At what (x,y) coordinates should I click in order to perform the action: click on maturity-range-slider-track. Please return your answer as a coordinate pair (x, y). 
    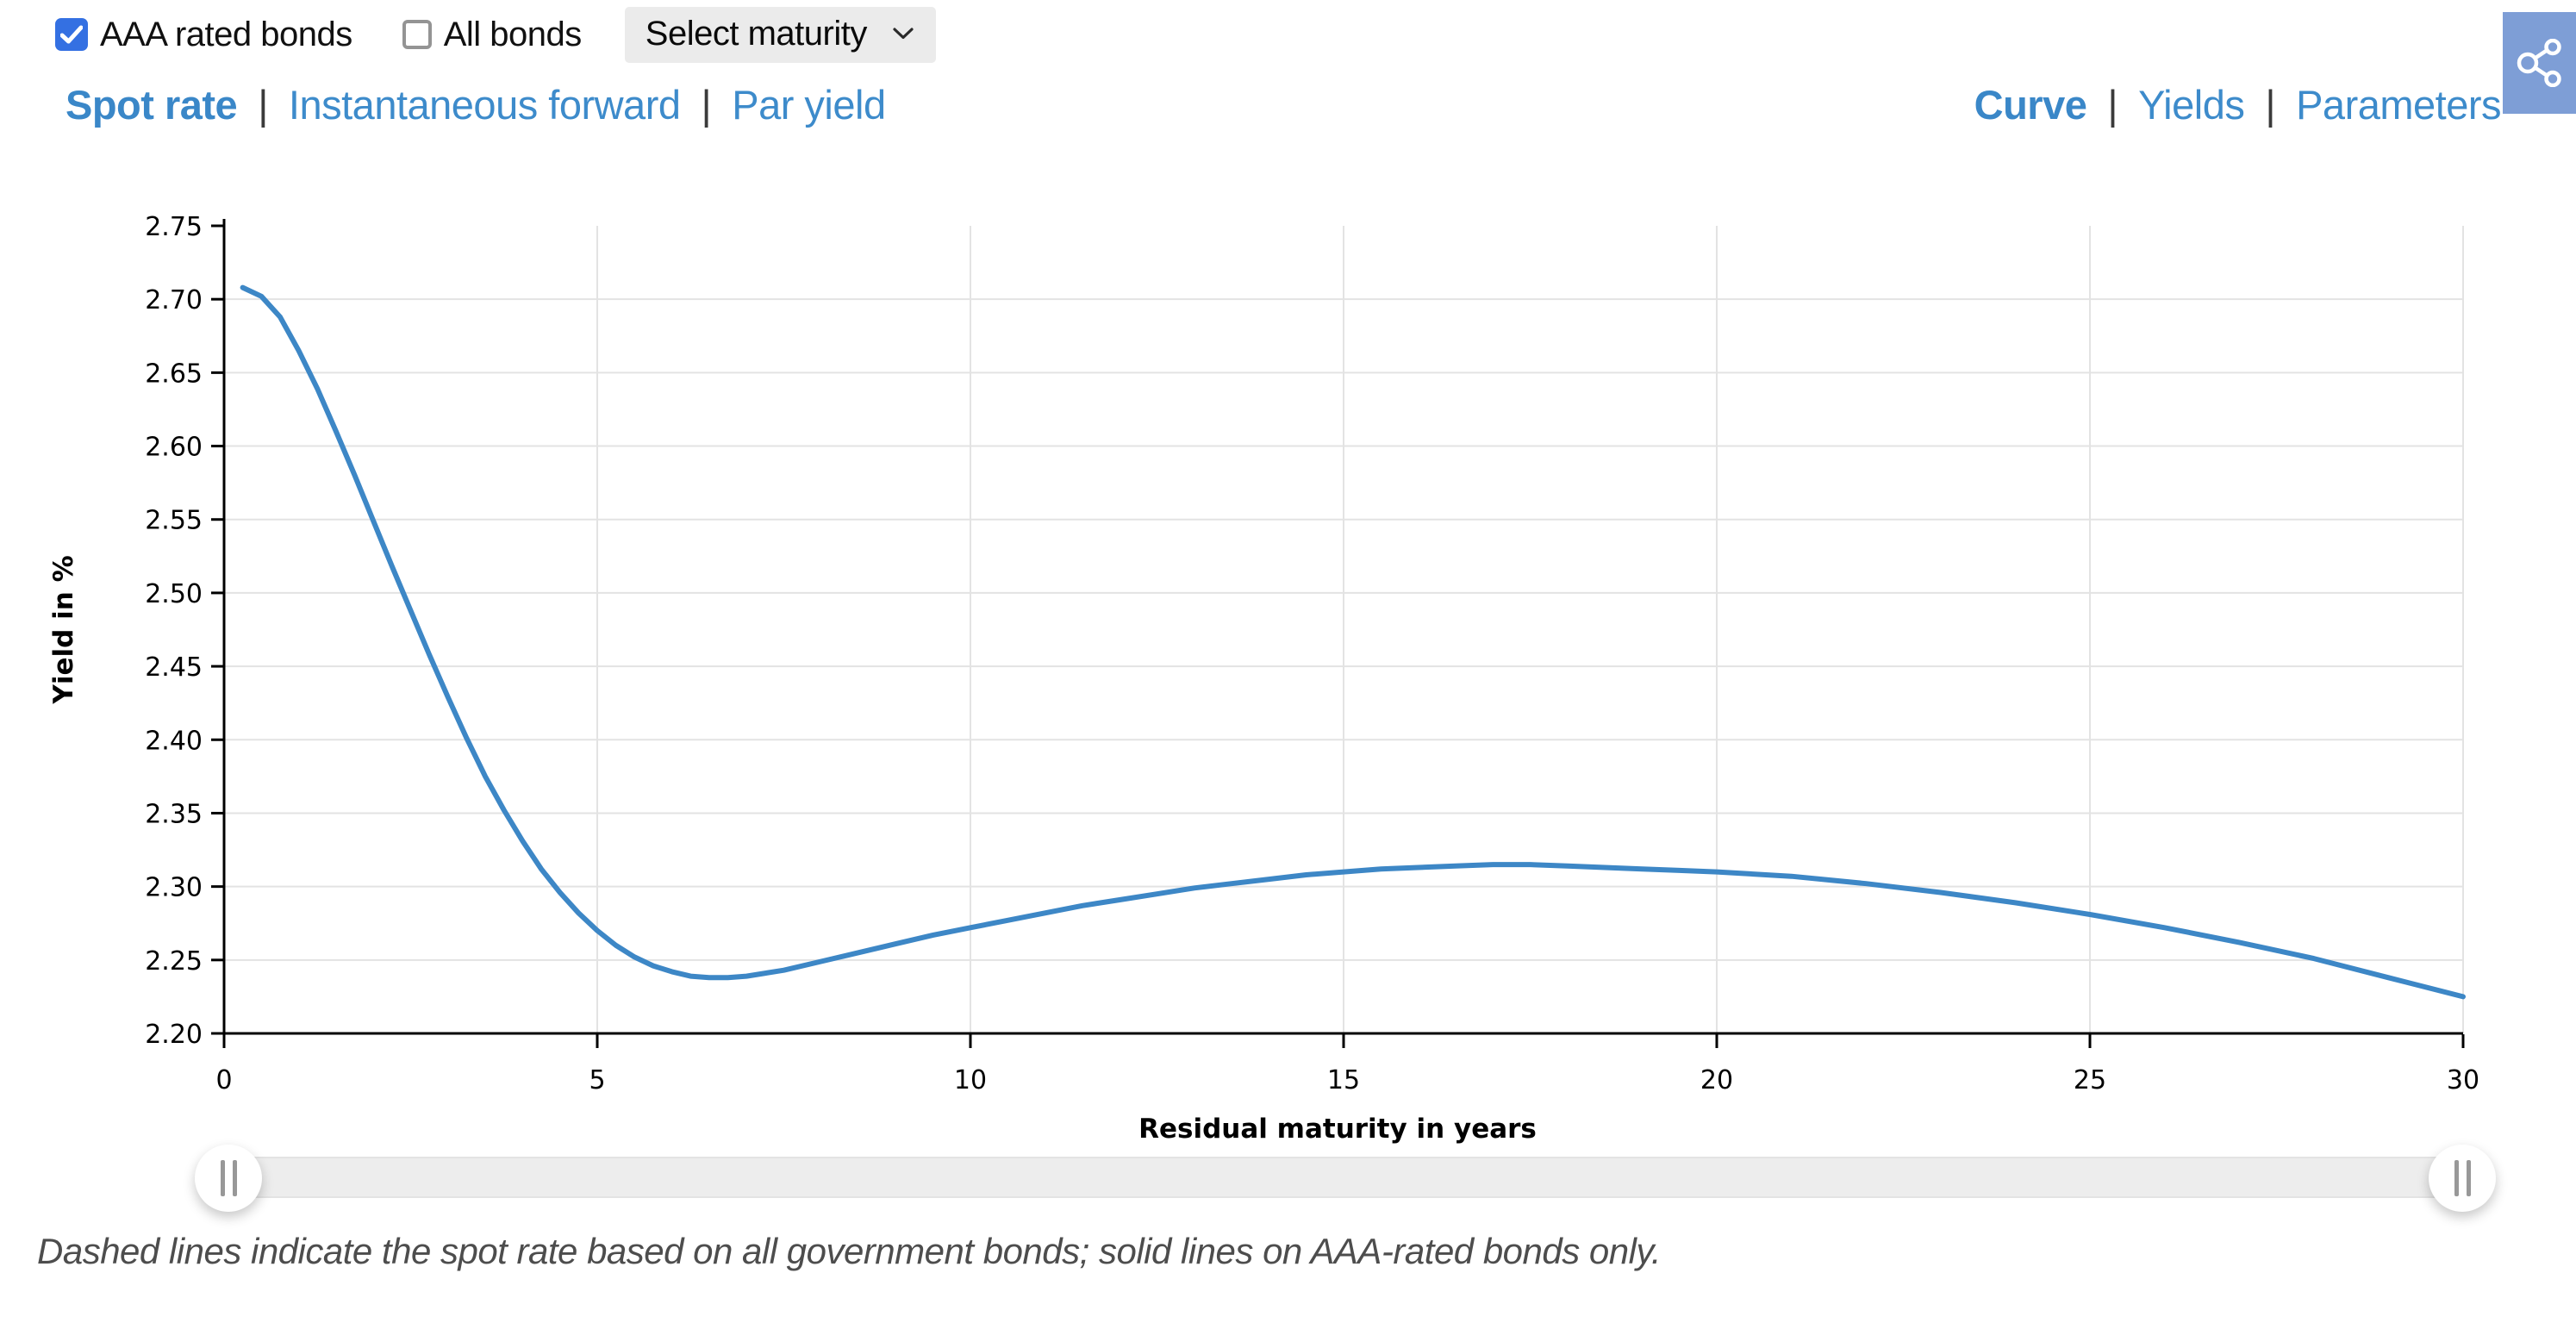
    Looking at the image, I should click on (1349, 1177).